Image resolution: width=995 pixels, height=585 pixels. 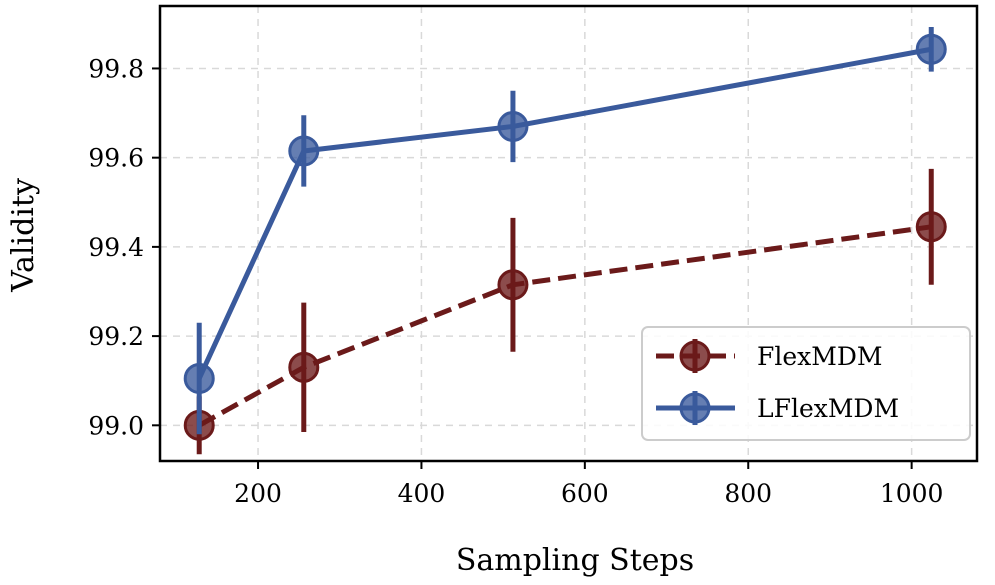 What do you see at coordinates (912, 493) in the screenshot?
I see `x-tick-label: 1000` at bounding box center [912, 493].